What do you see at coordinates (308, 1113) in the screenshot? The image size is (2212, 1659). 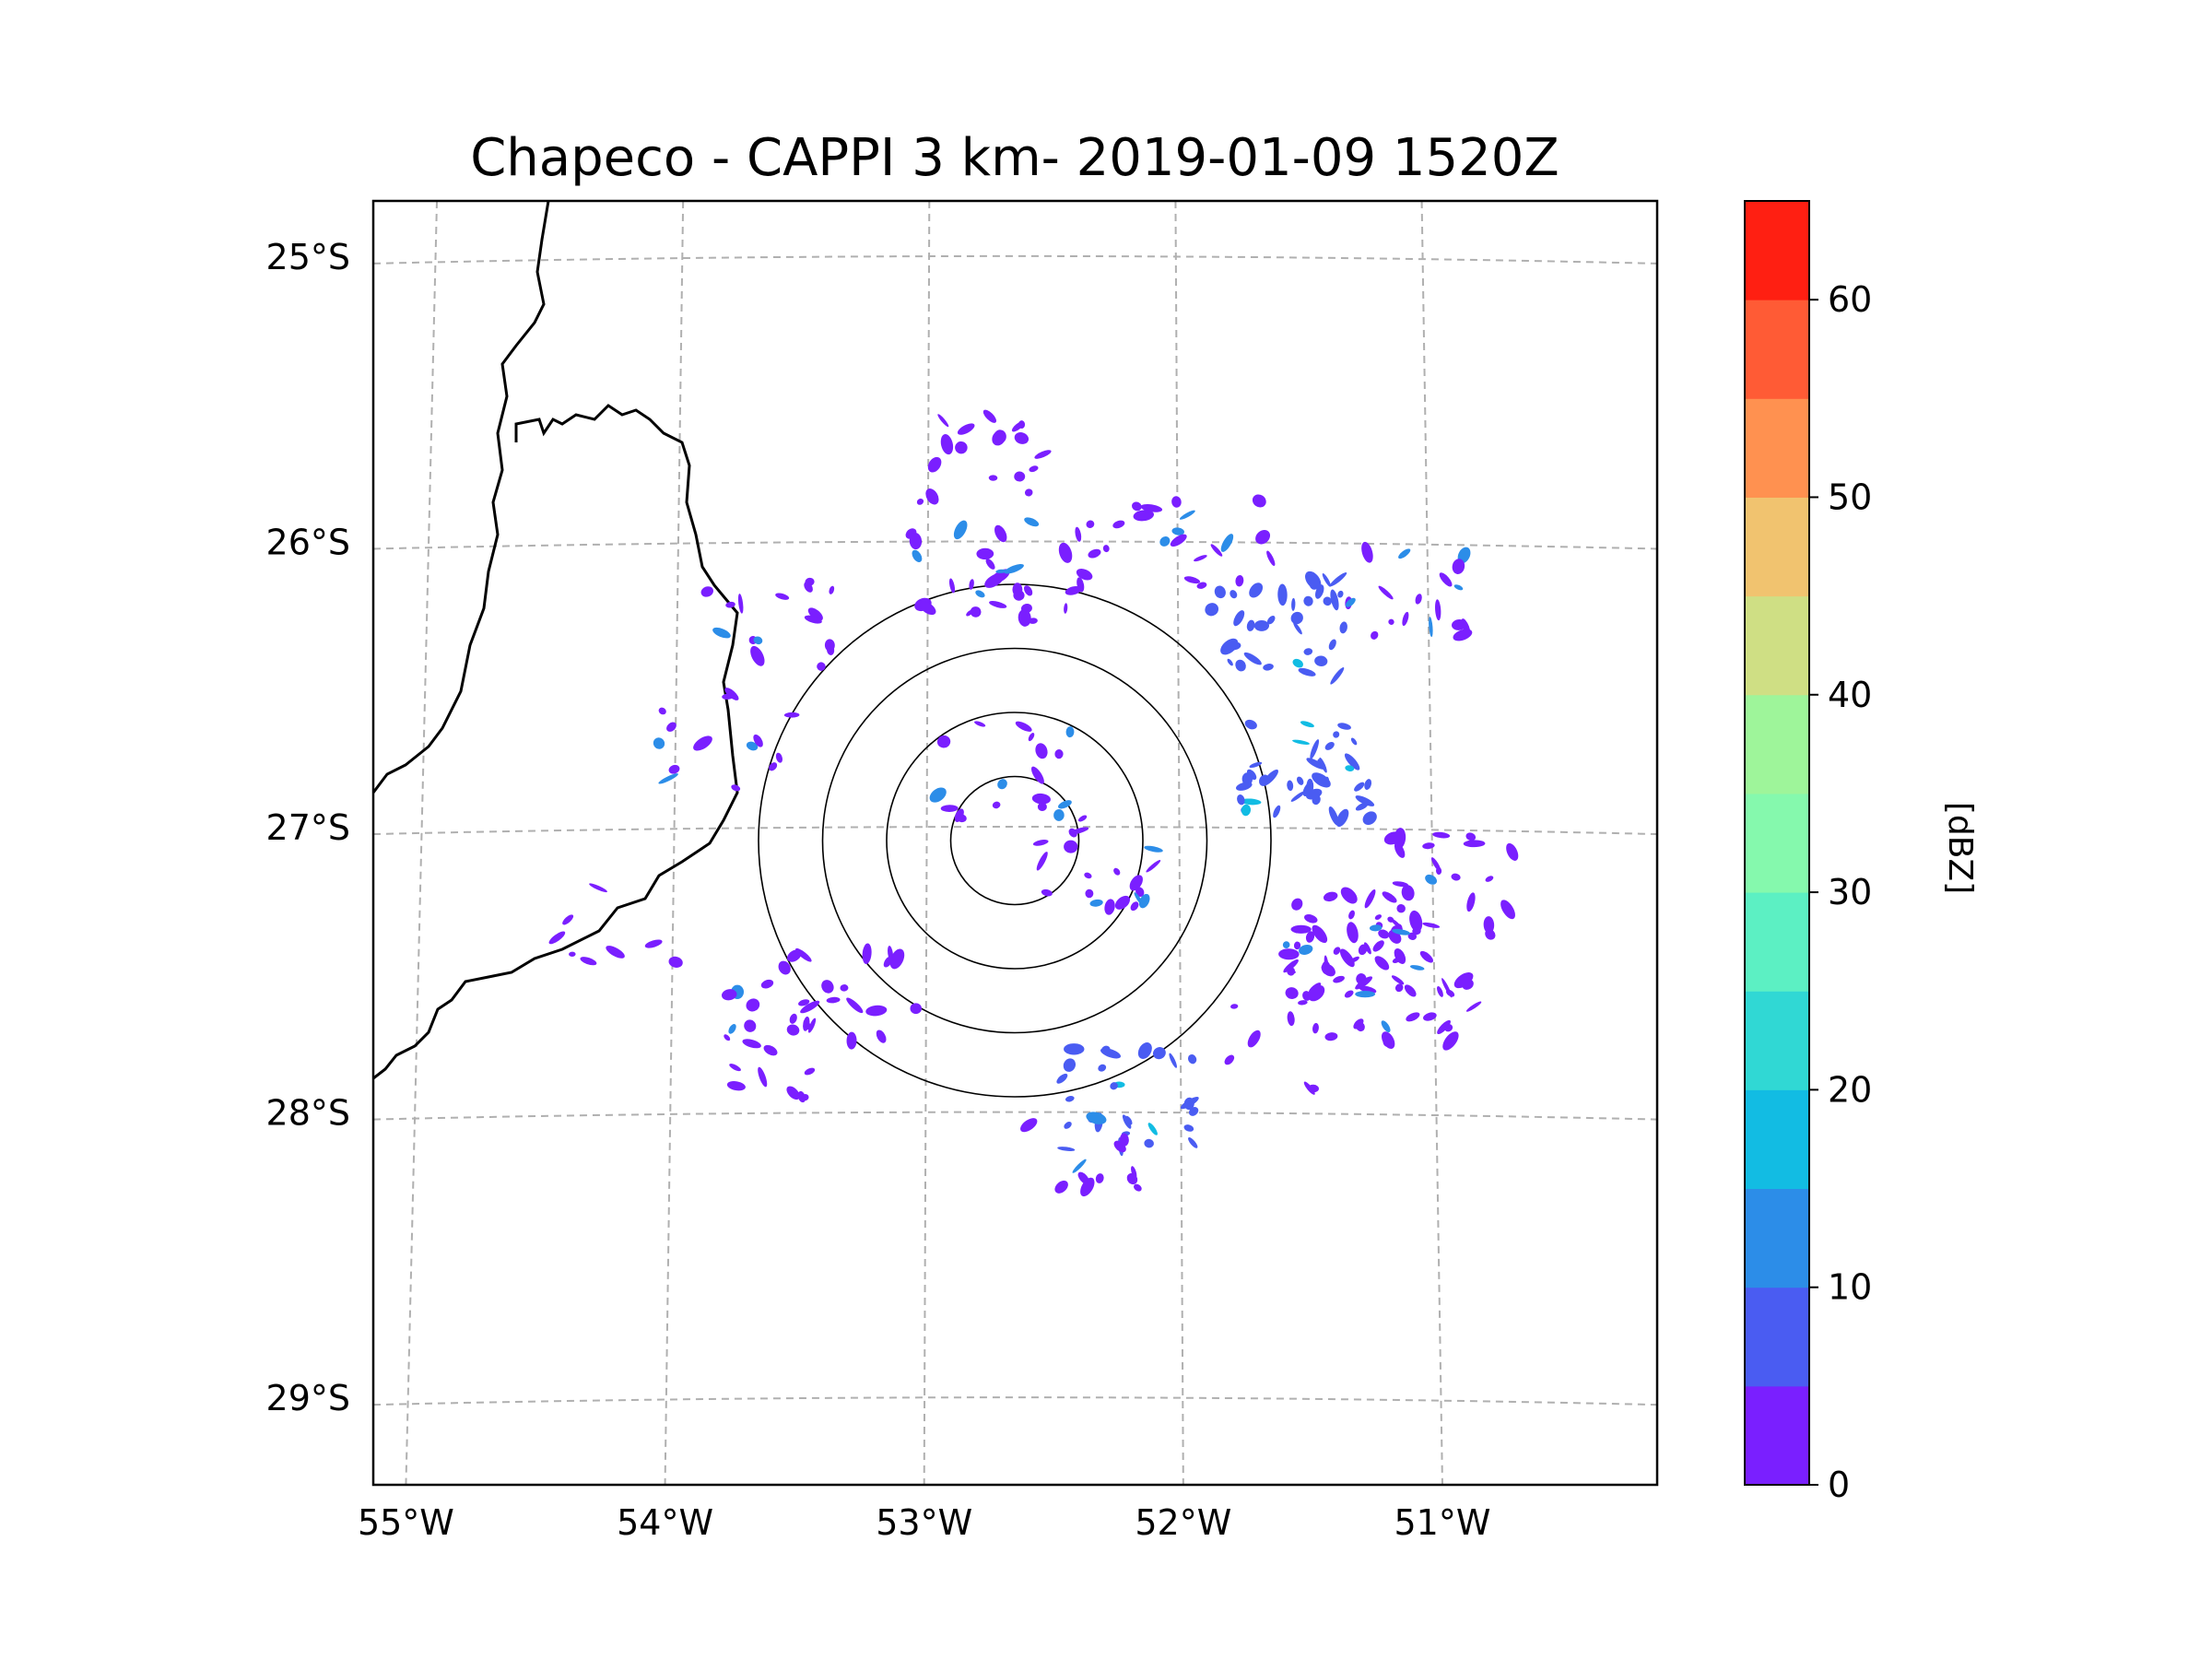 I see `latitude-tick-label: 28°S` at bounding box center [308, 1113].